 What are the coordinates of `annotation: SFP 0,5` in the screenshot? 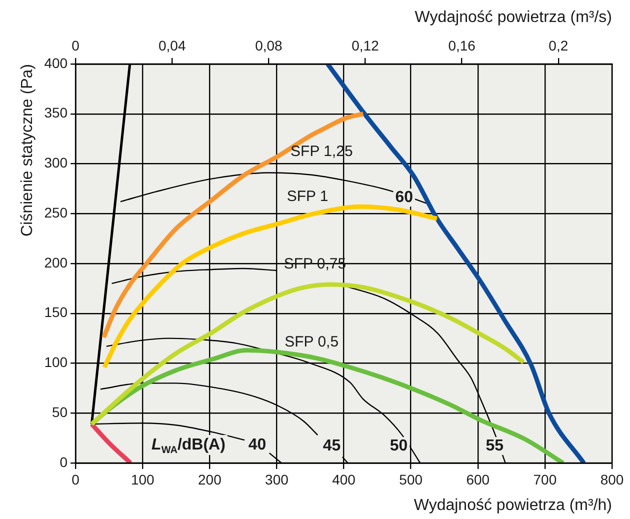 It's located at (311, 341).